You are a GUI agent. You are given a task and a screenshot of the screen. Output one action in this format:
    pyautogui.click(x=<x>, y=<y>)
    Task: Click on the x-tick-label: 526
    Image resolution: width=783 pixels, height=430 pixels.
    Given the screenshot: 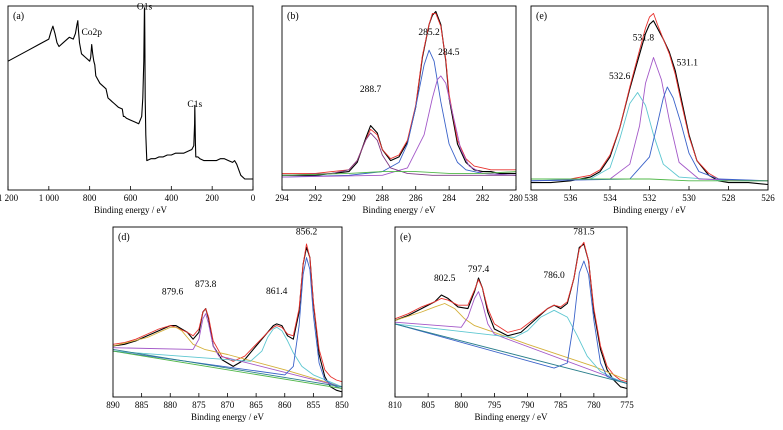 What is the action you would take?
    pyautogui.click(x=768, y=198)
    